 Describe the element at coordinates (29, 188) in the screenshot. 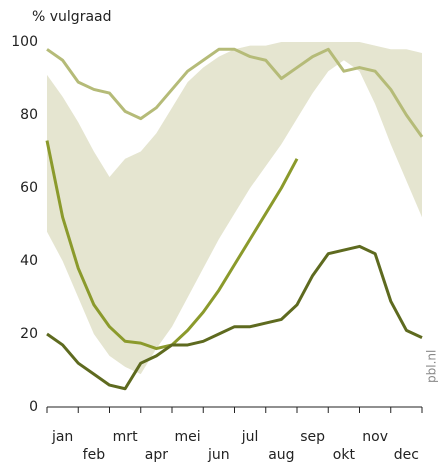

I see `y-tick-label: 60` at that location.